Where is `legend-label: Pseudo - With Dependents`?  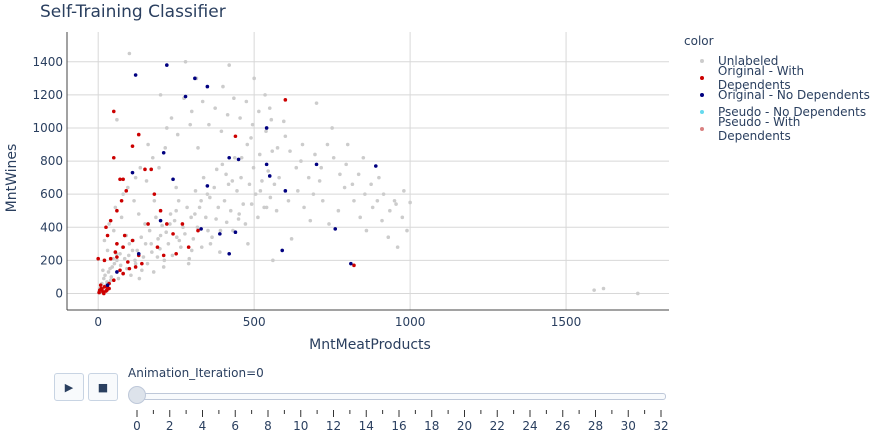 legend-label: Pseudo - With Dependents is located at coordinates (759, 128).